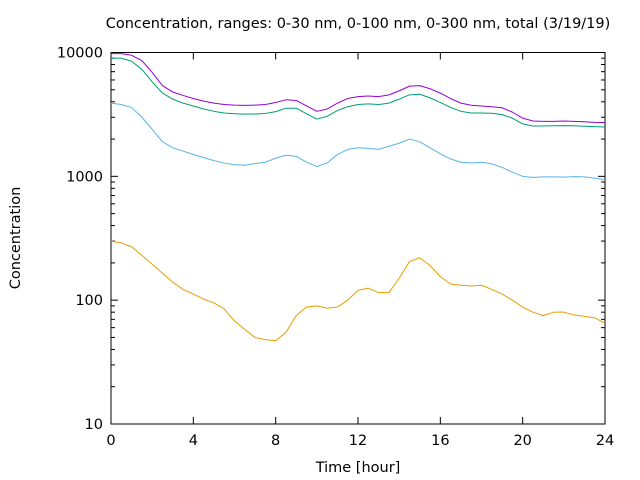 This screenshot has width=640, height=480. What do you see at coordinates (193, 441) in the screenshot?
I see `x-tick-label: 4` at bounding box center [193, 441].